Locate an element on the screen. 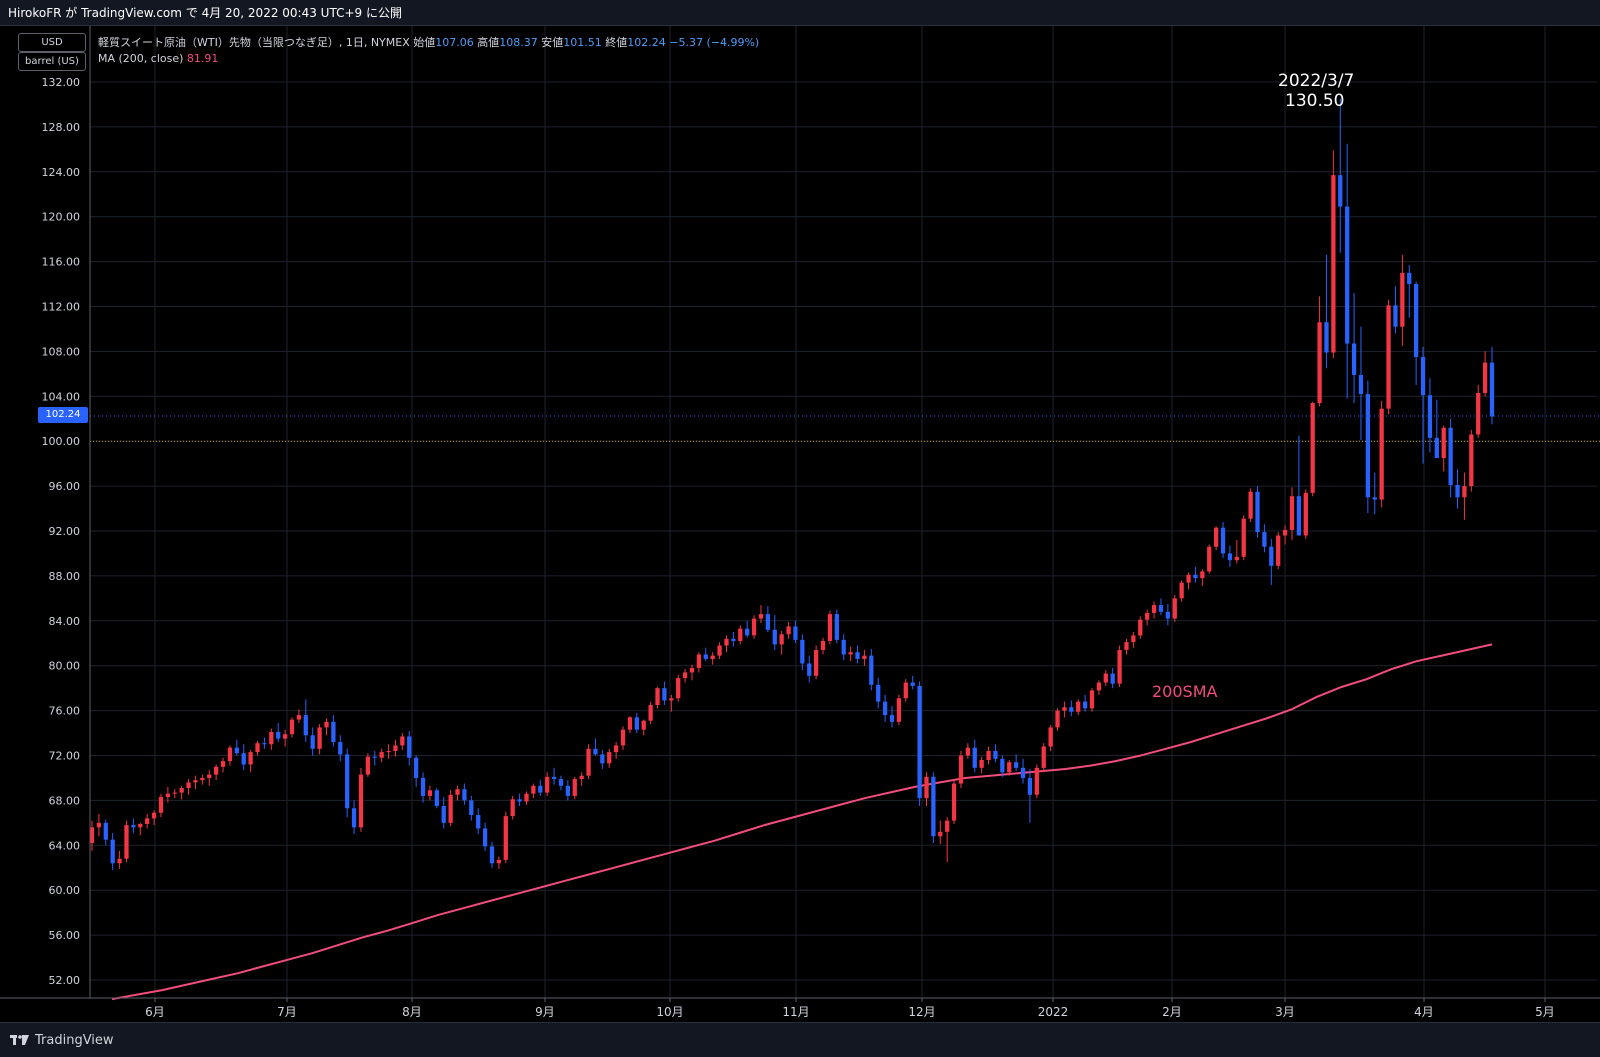 The width and height of the screenshot is (1600, 1057). peak-price-annotation: 130.50 is located at coordinates (1315, 101).